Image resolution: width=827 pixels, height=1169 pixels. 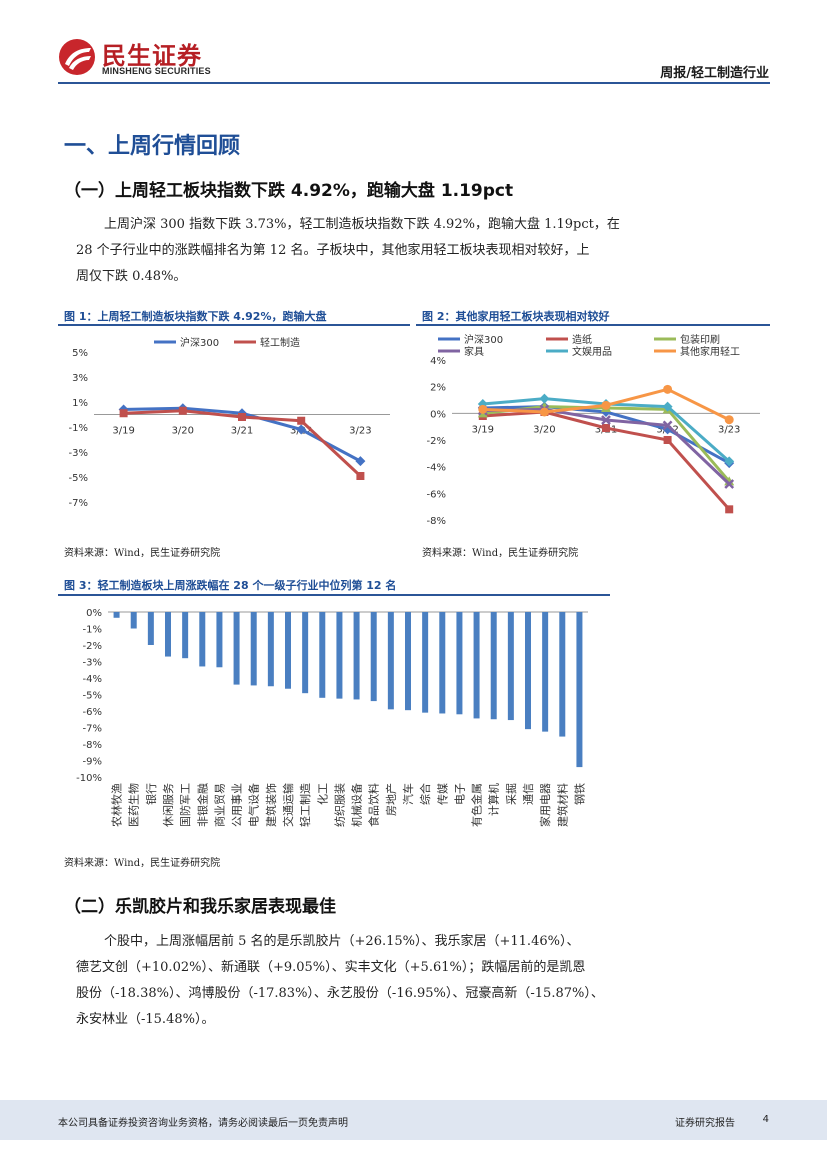 I want to click on x-tick-label: 化工, so click(x=322, y=794).